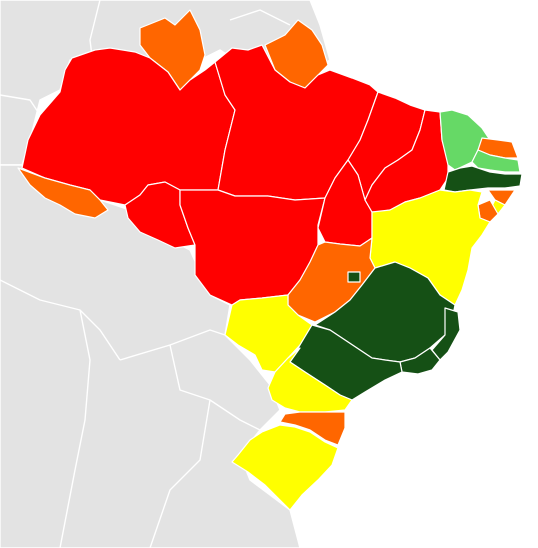 The width and height of the screenshot is (538, 548). I want to click on state-rio-grande-do-sul, so click(285, 467).